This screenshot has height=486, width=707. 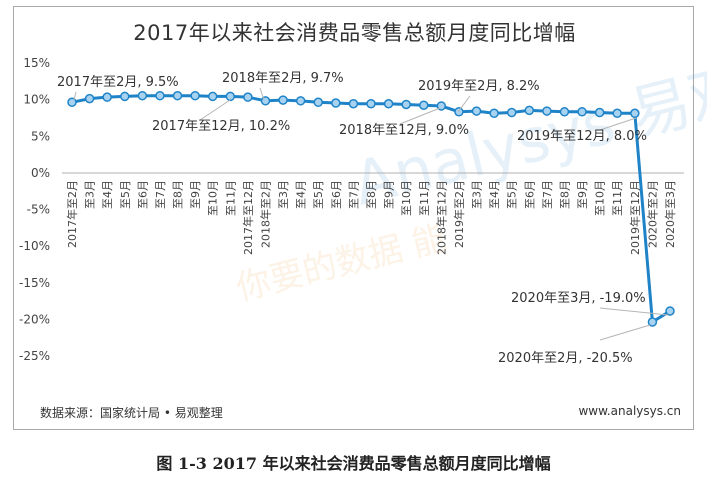 What do you see at coordinates (72, 214) in the screenshot?
I see `x-tick-label: 2017年至2月` at bounding box center [72, 214].